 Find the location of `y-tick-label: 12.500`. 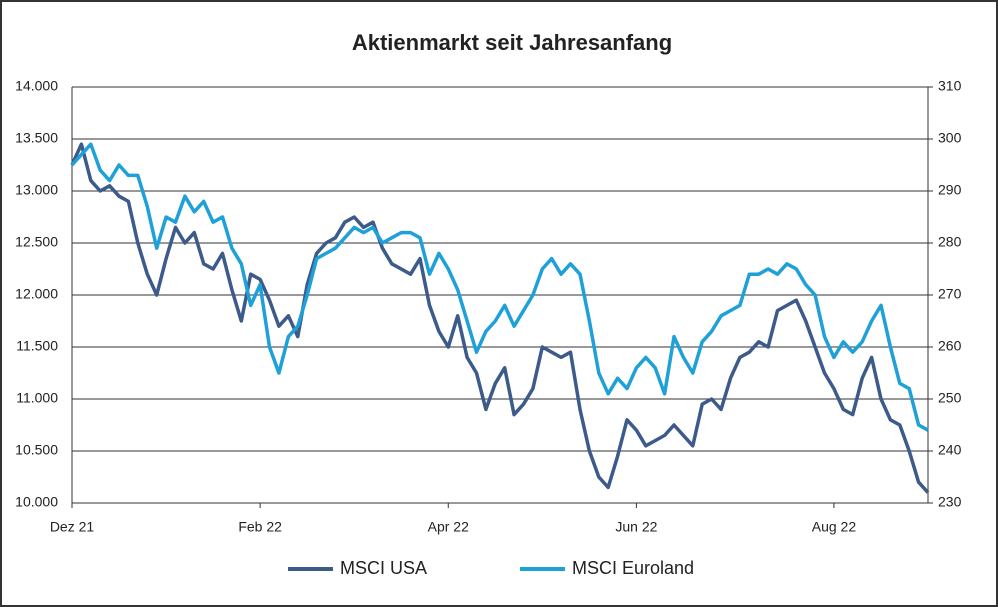

y-tick-label: 12.500 is located at coordinates (36, 242).